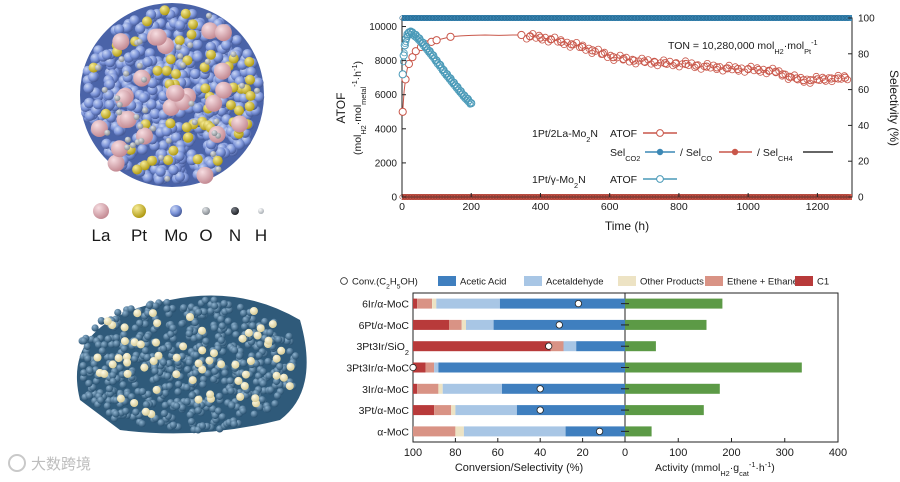  I want to click on right-x-axis-label: Activity (mmolH2·gcat-1·h-1), so click(715, 469).